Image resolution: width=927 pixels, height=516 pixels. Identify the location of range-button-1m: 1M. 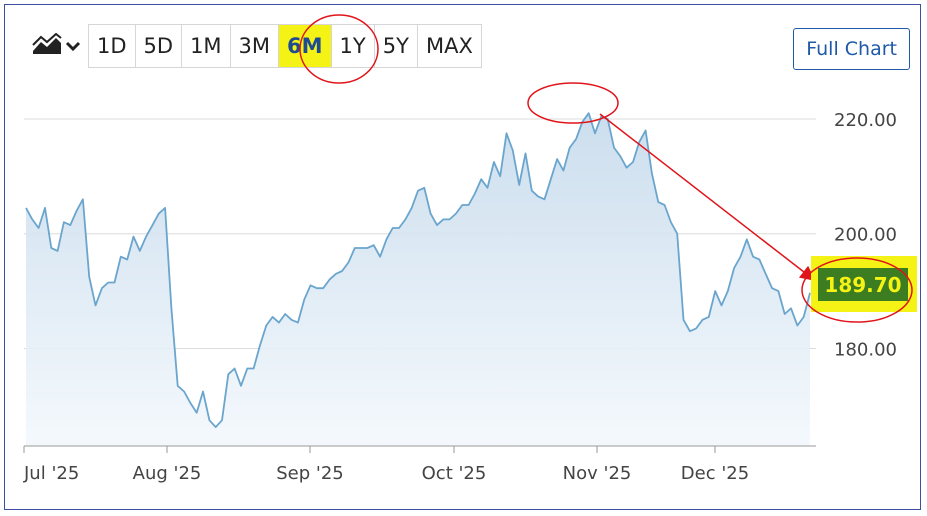
(206, 46).